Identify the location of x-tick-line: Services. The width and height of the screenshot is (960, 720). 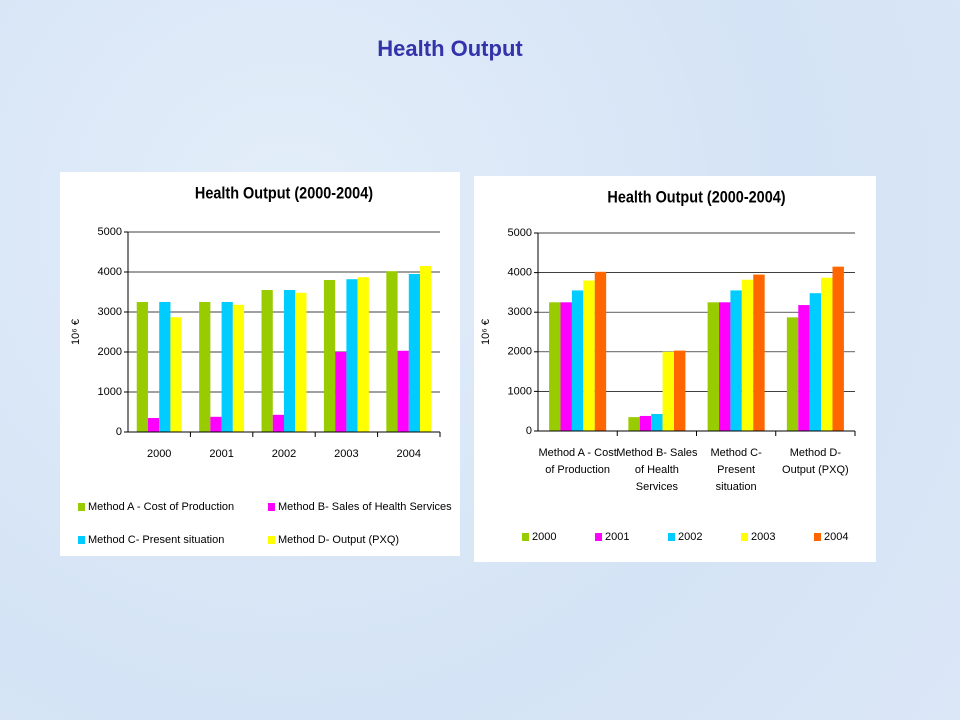
(657, 487).